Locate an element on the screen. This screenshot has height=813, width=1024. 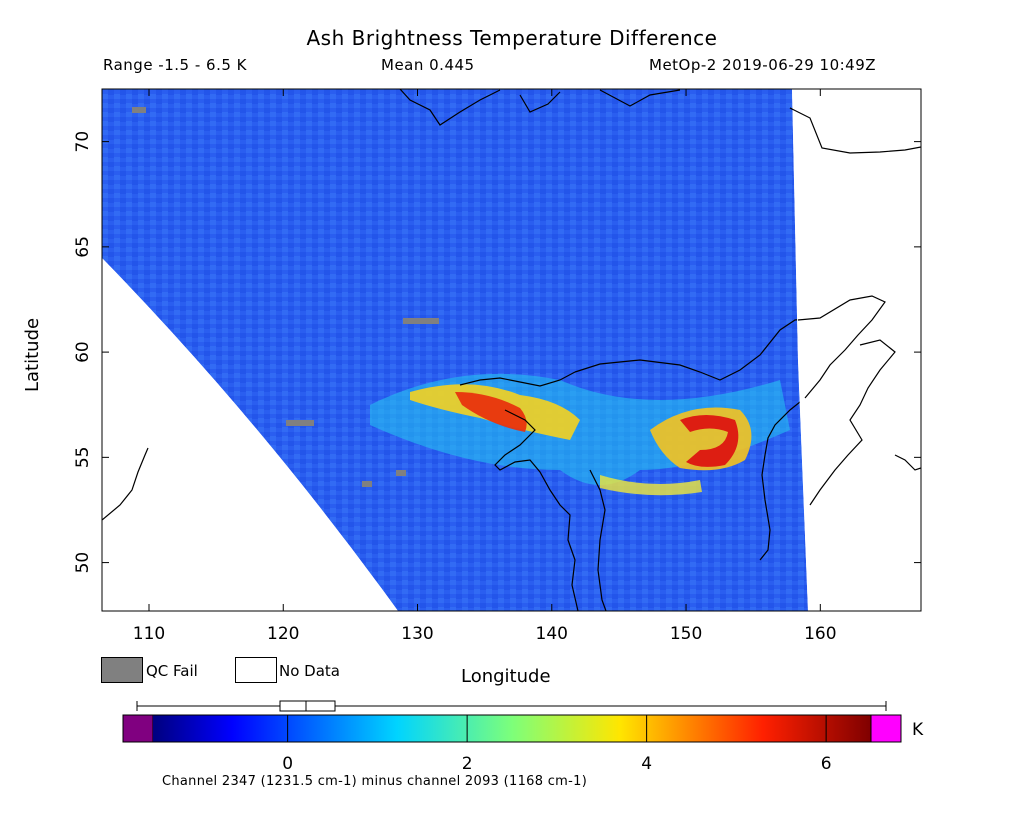
range-text: Range -1.5 - 6.5 K is located at coordinates (175, 65).